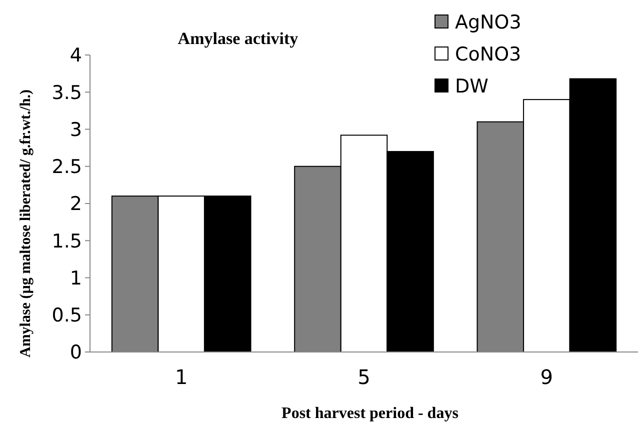 Image resolution: width=643 pixels, height=424 pixels. What do you see at coordinates (67, 167) in the screenshot?
I see `y-tick-label: 2.5` at bounding box center [67, 167].